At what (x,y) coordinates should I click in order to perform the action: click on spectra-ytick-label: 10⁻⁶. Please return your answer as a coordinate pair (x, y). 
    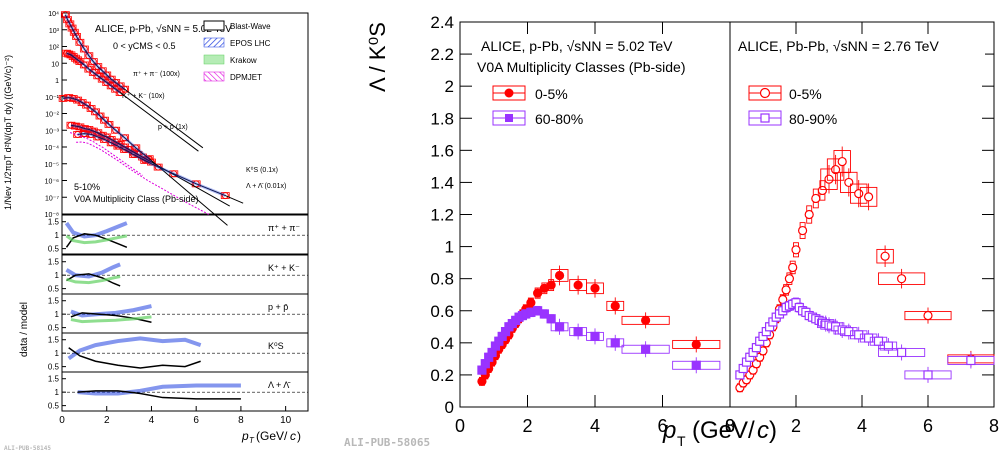
    Looking at the image, I should click on (52, 182).